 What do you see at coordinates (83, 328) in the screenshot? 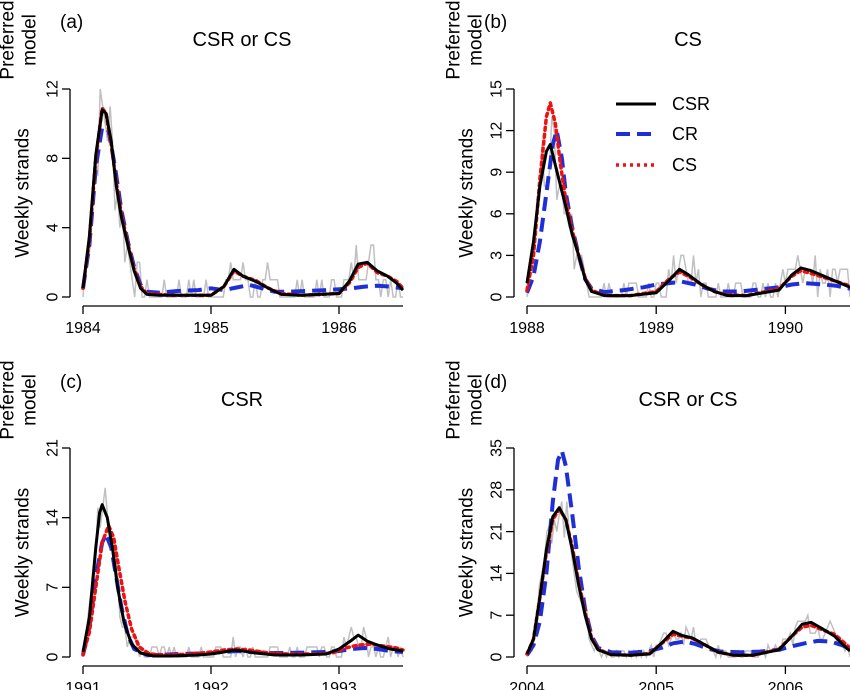
I see `x-tick-label: 1984` at bounding box center [83, 328].